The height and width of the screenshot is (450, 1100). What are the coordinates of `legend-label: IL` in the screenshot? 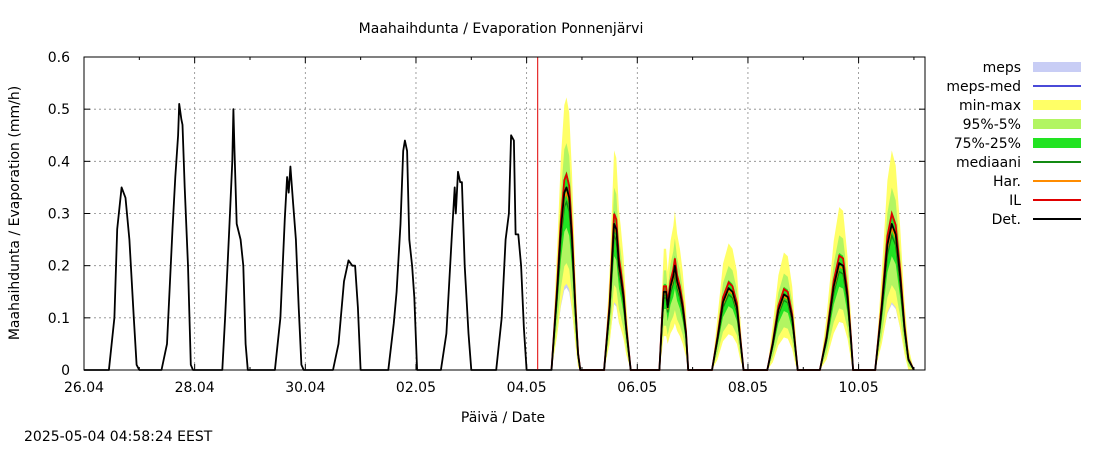 It's located at (1015, 201).